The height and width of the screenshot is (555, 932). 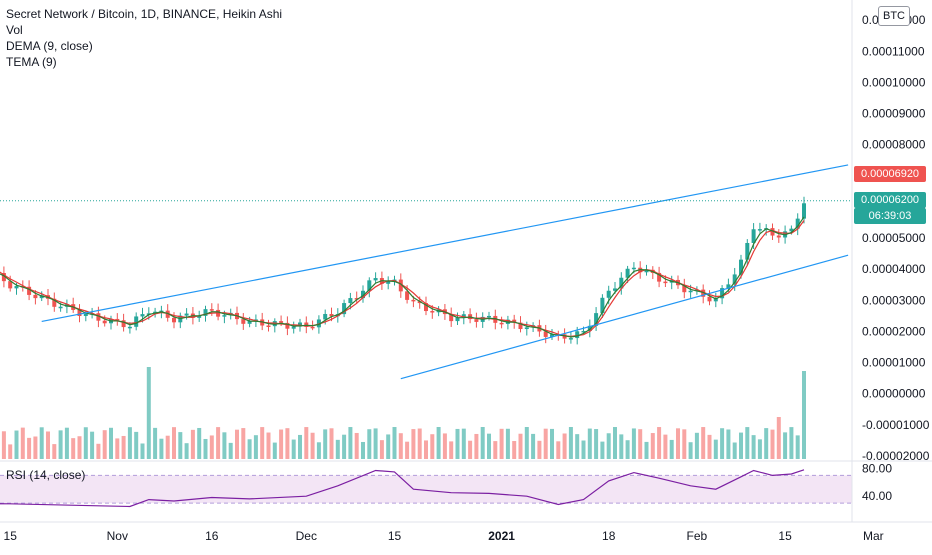 I want to click on tema-label: TEMA (9), so click(x=31, y=62).